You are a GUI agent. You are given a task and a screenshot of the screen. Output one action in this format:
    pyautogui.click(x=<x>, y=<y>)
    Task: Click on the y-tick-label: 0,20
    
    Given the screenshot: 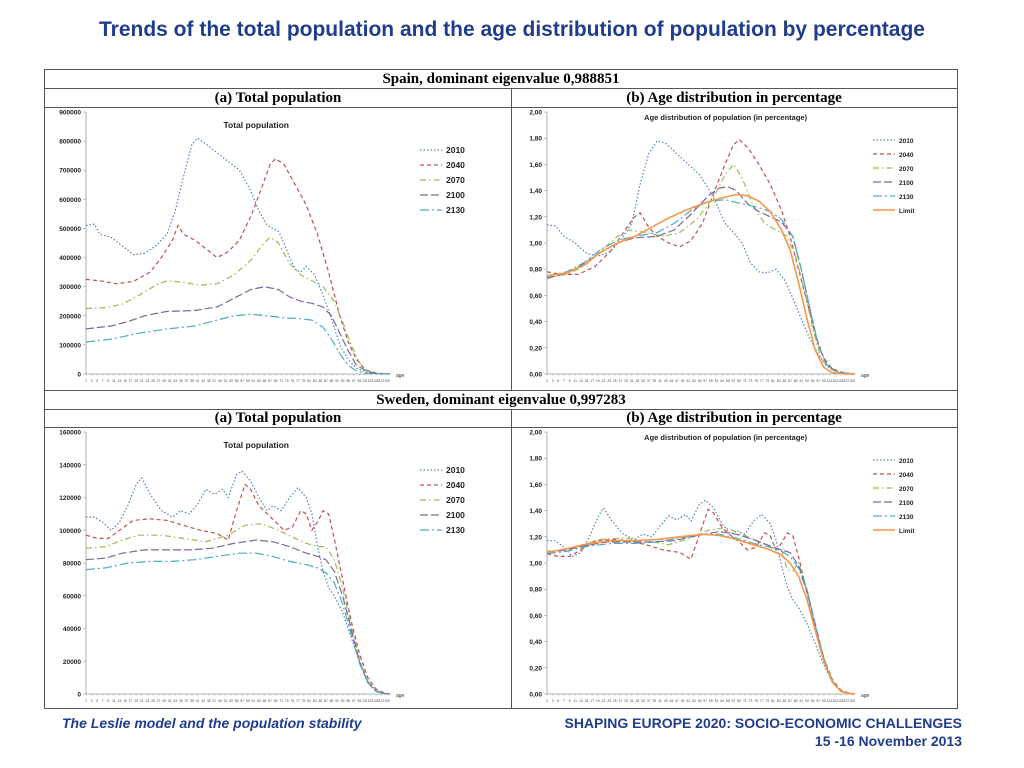 What is the action you would take?
    pyautogui.click(x=535, y=348)
    